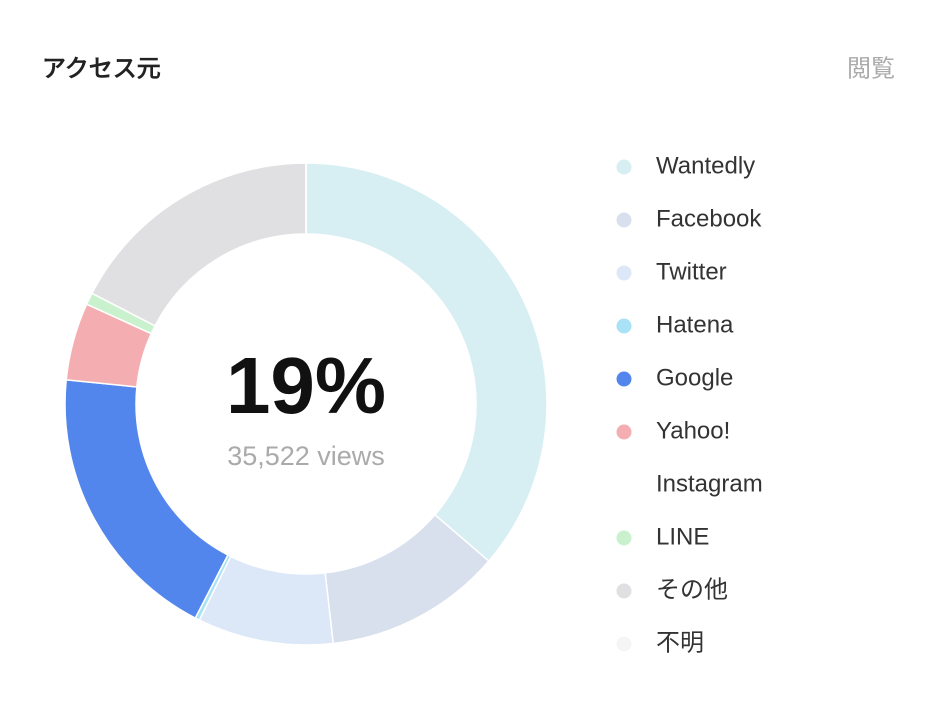 Image resolution: width=936 pixels, height=723 pixels. I want to click on center-value: 19%, so click(306, 385).